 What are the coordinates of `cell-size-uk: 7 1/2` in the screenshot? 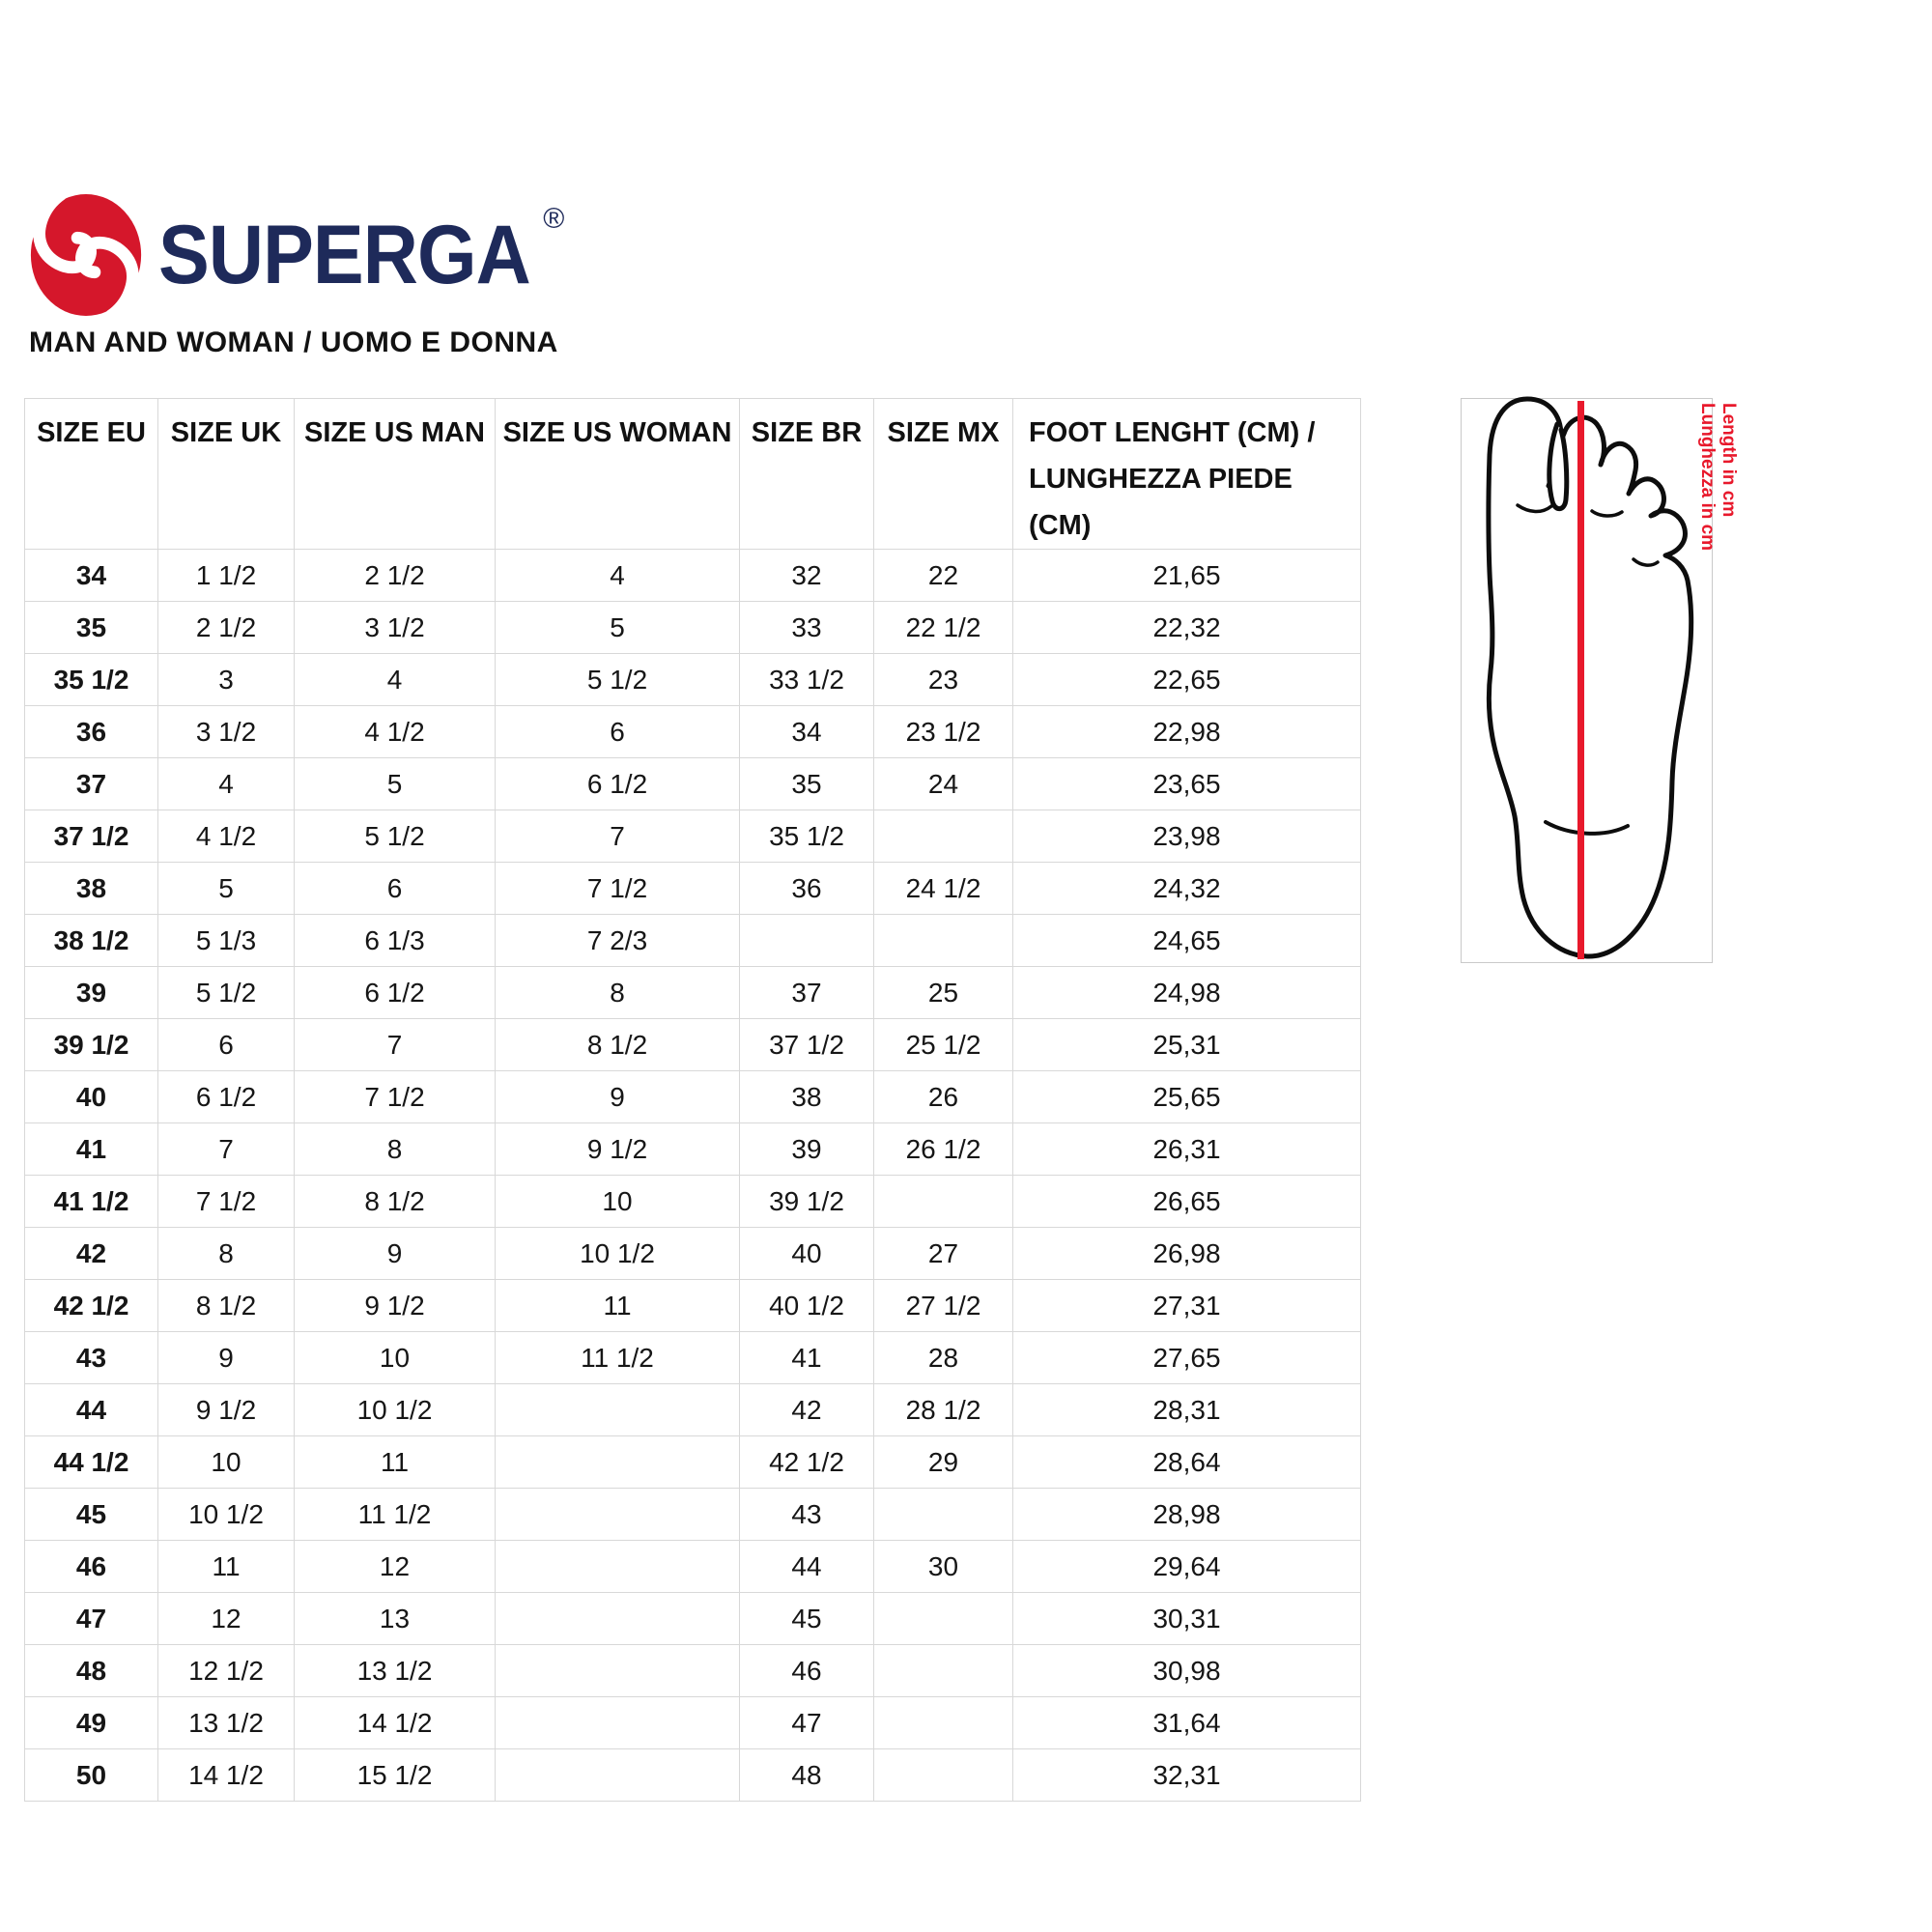 It's located at (226, 1201).